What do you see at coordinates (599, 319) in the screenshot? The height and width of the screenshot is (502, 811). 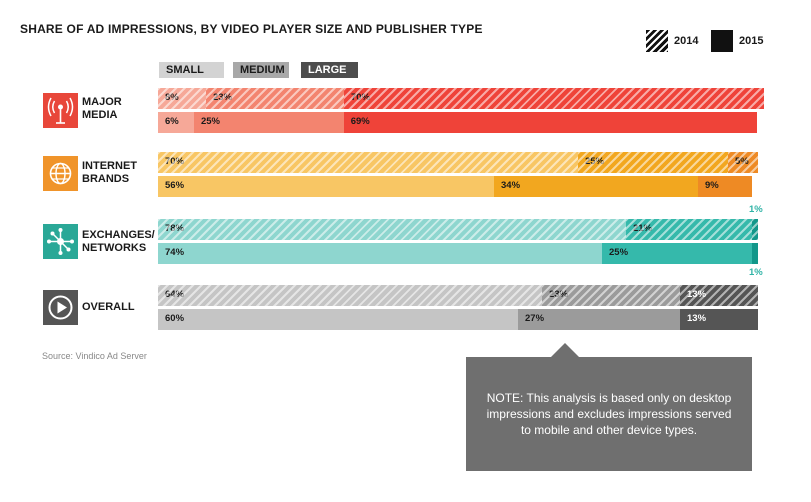 I see `bar-segment-medium: 27%` at bounding box center [599, 319].